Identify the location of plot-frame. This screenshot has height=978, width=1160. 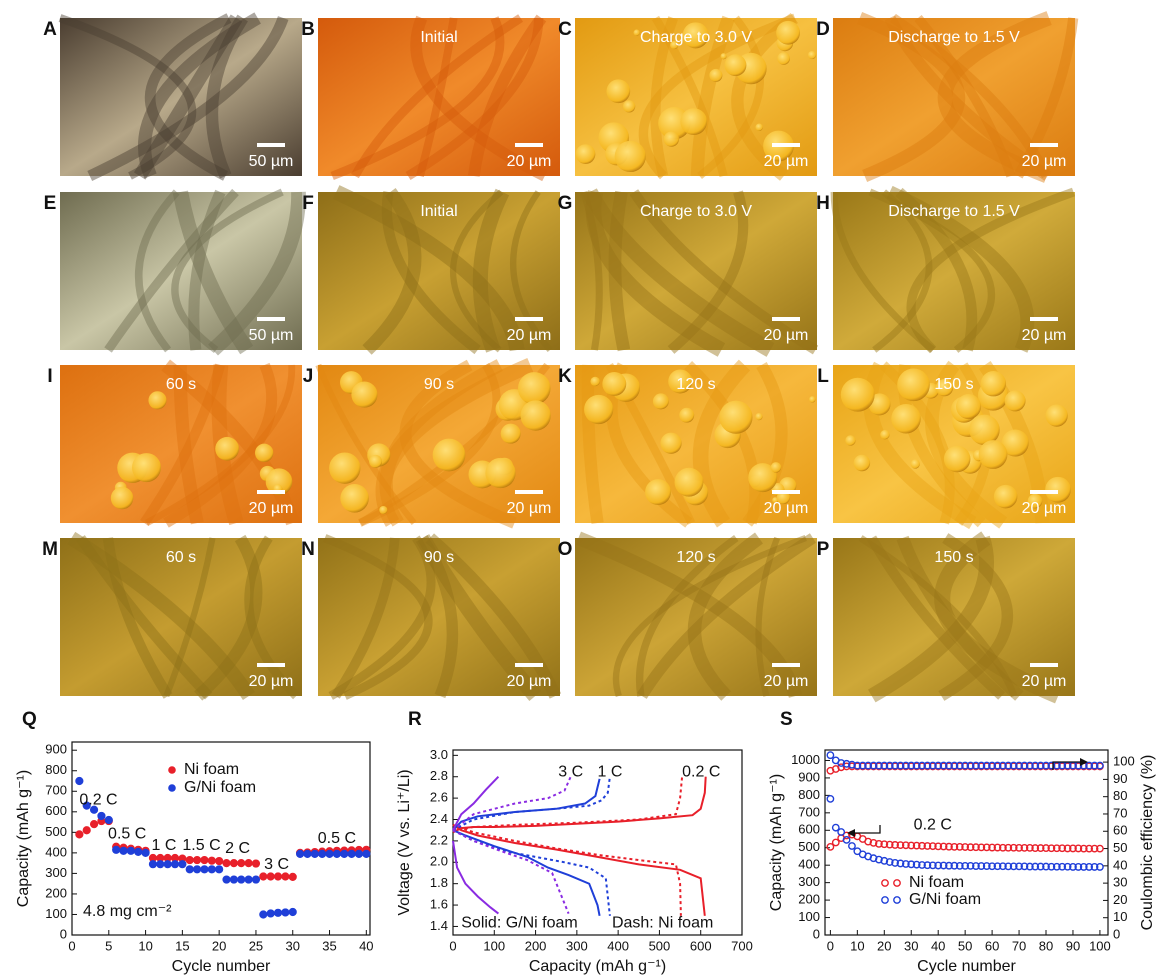
(221, 838).